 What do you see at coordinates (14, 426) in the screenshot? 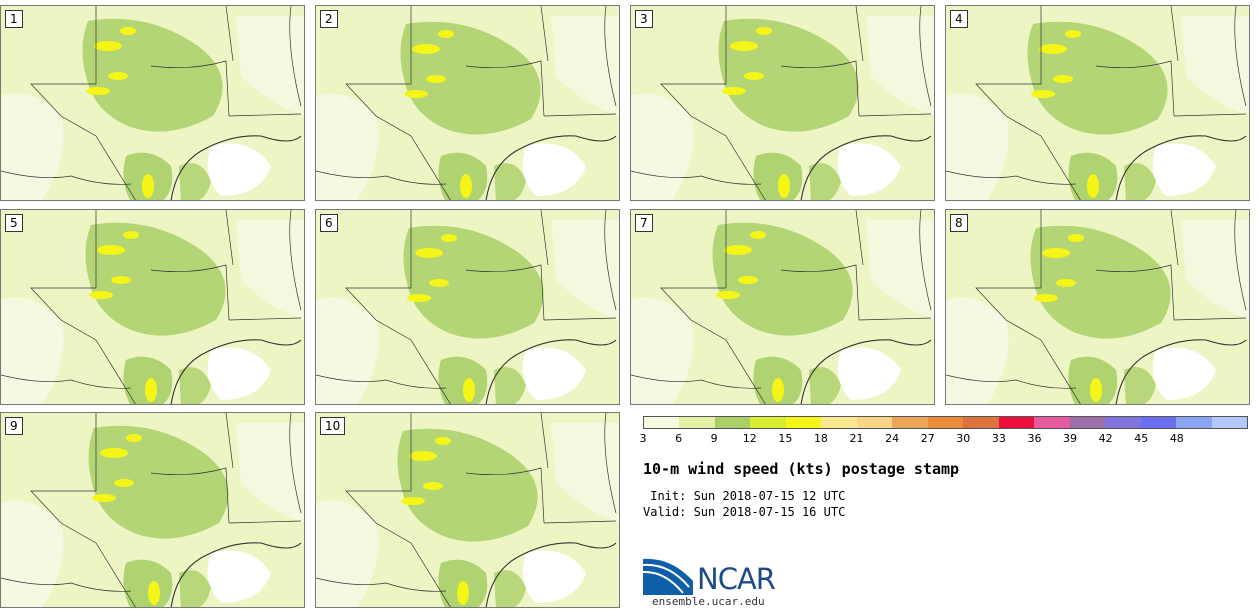
I see `member-label: 9` at bounding box center [14, 426].